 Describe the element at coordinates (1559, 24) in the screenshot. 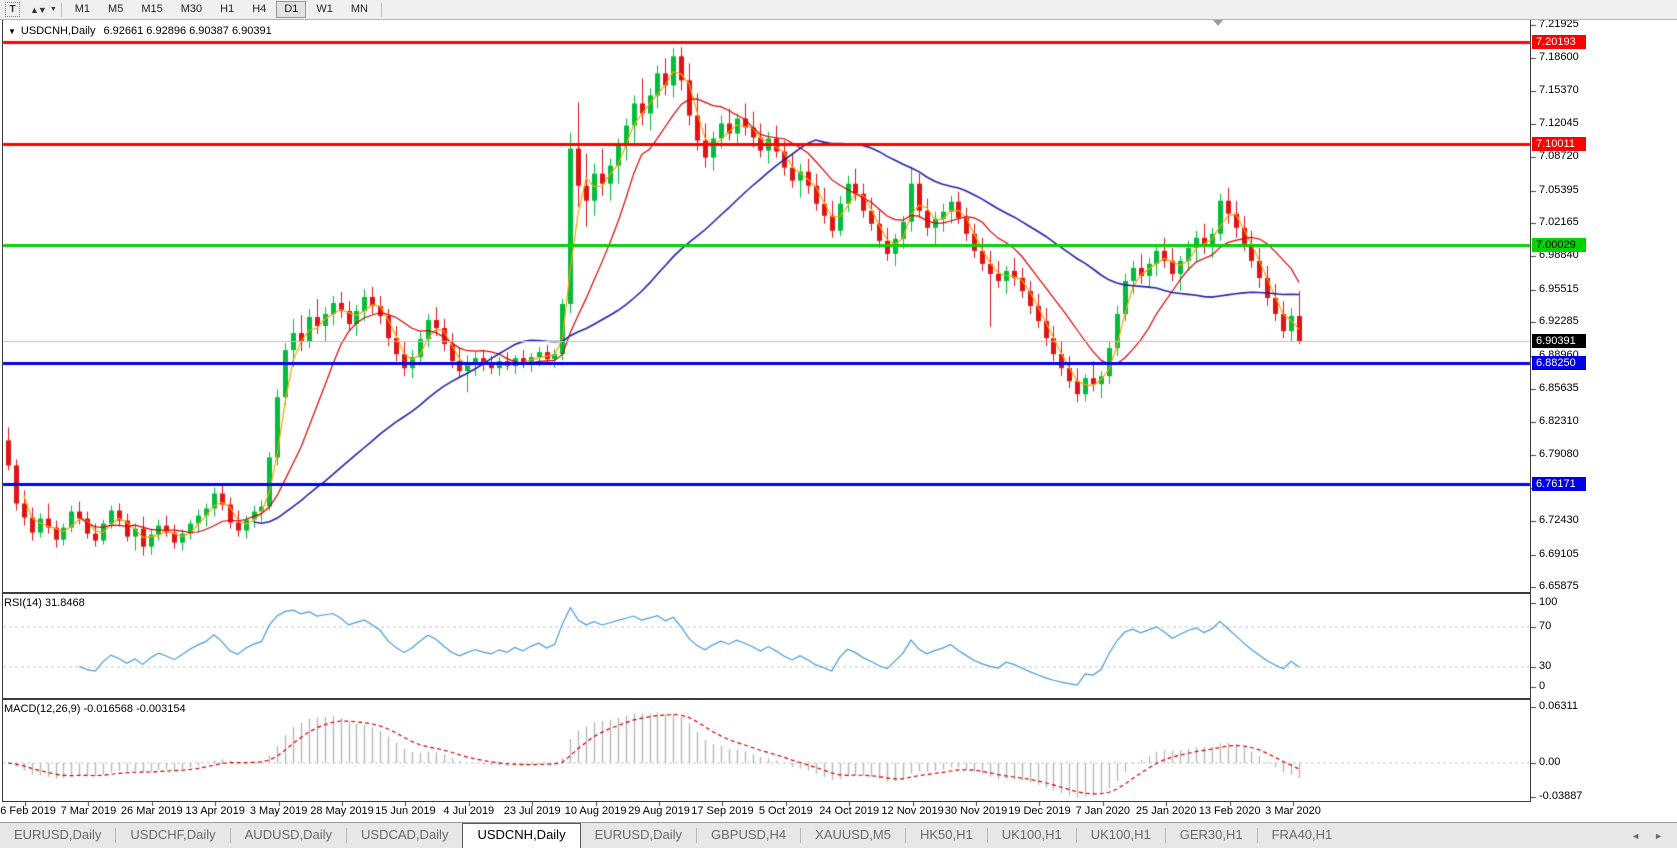

I see `price-tick-label: 7.21925` at that location.